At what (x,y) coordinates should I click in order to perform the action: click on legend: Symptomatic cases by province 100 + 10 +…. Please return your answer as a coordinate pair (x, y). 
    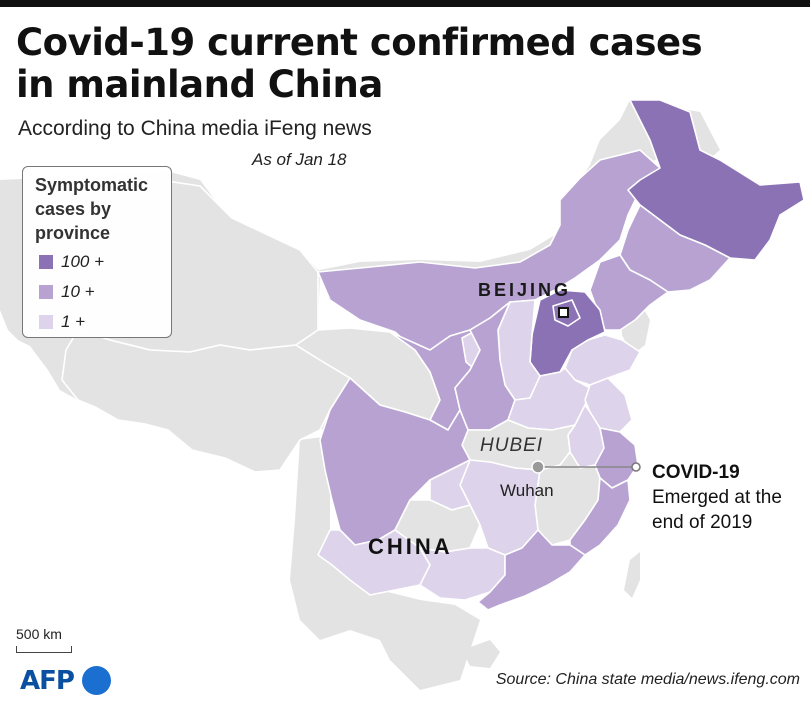
    Looking at the image, I should click on (97, 252).